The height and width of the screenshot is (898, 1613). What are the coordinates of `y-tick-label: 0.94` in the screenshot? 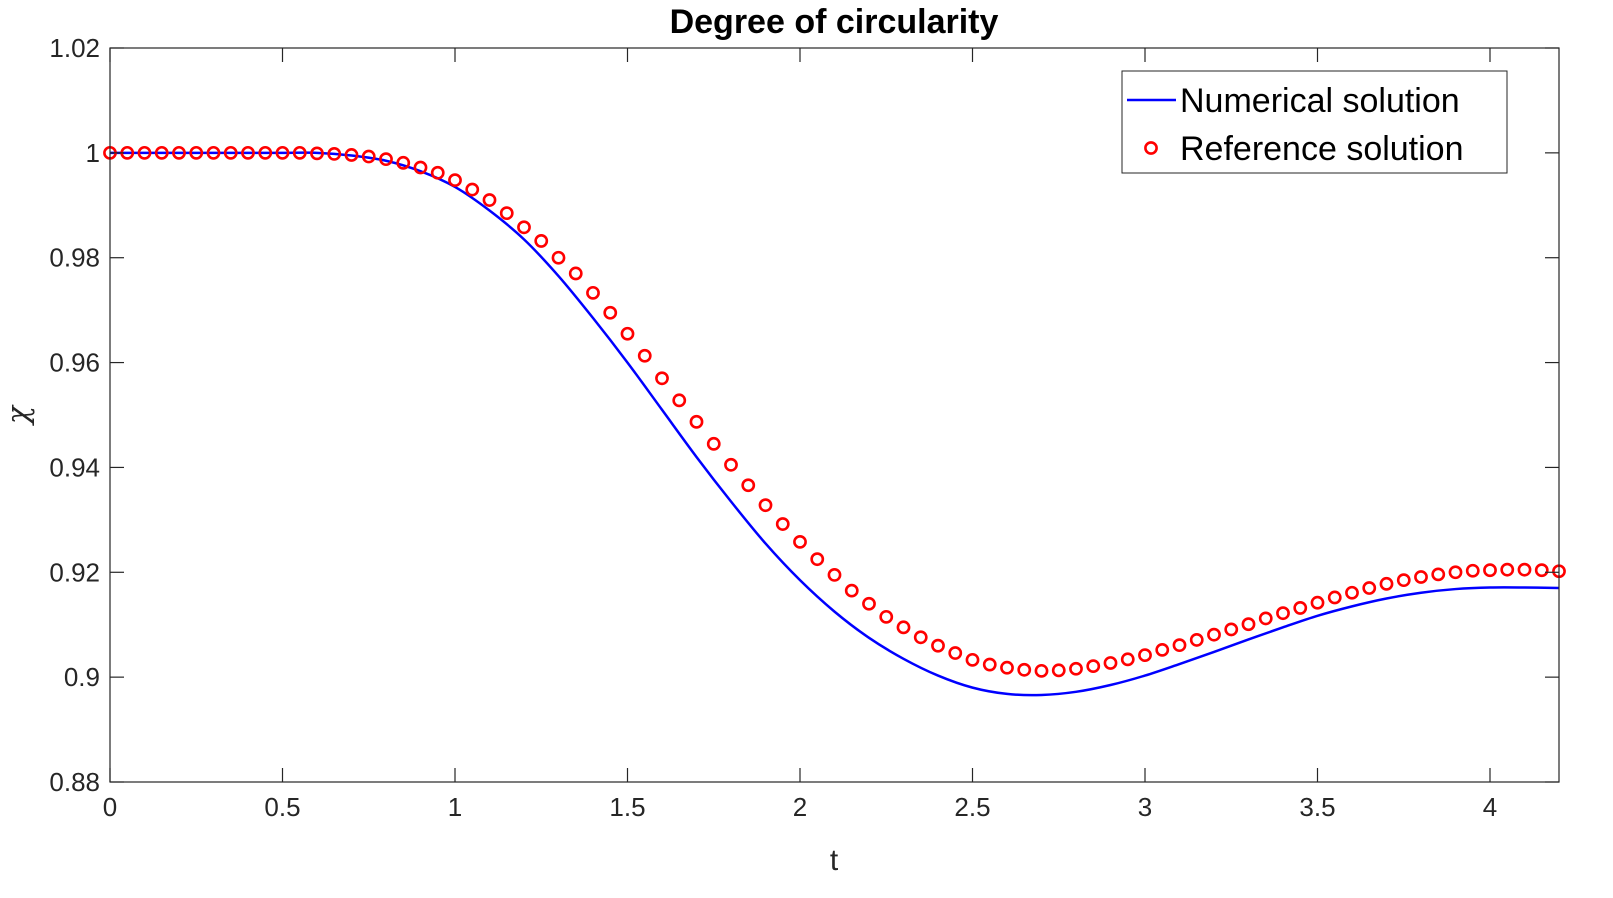 It's located at (74, 467).